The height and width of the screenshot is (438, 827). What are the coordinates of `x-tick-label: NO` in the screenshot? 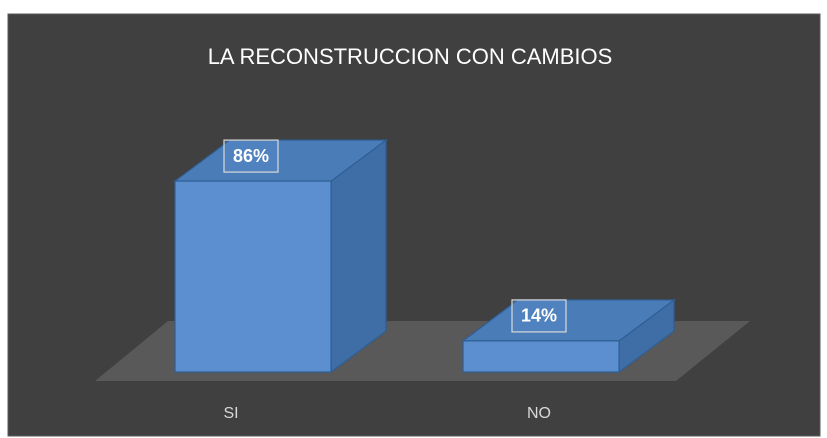 It's located at (539, 413).